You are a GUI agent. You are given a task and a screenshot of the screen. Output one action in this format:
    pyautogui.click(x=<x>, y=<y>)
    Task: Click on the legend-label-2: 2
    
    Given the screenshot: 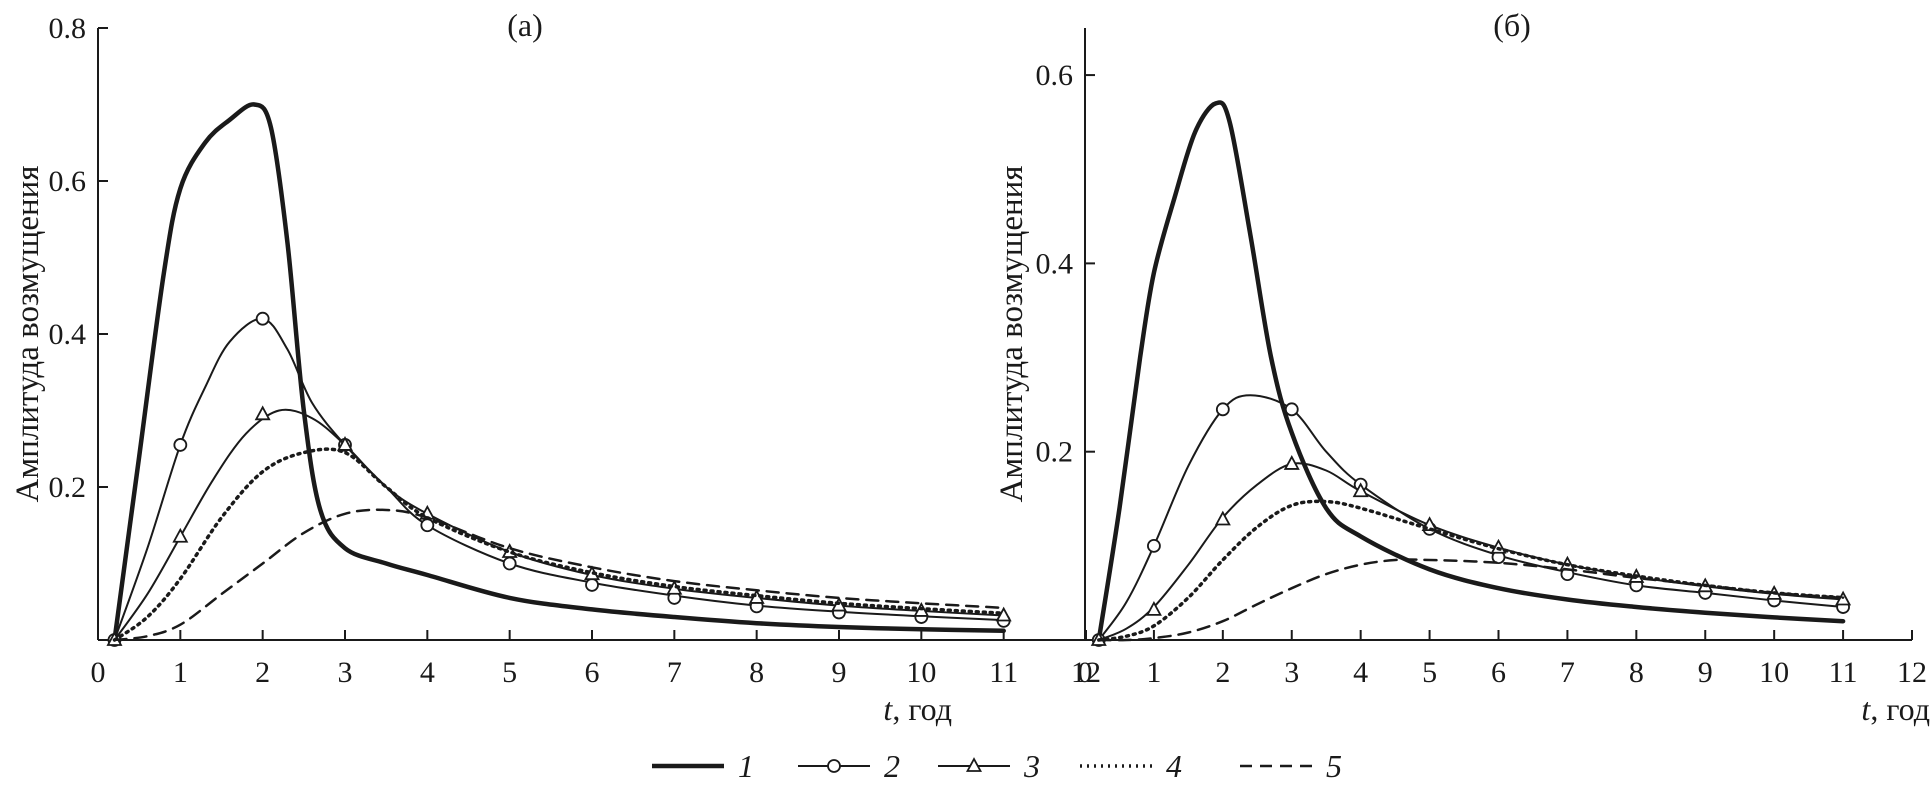 What is the action you would take?
    pyautogui.click(x=892, y=766)
    